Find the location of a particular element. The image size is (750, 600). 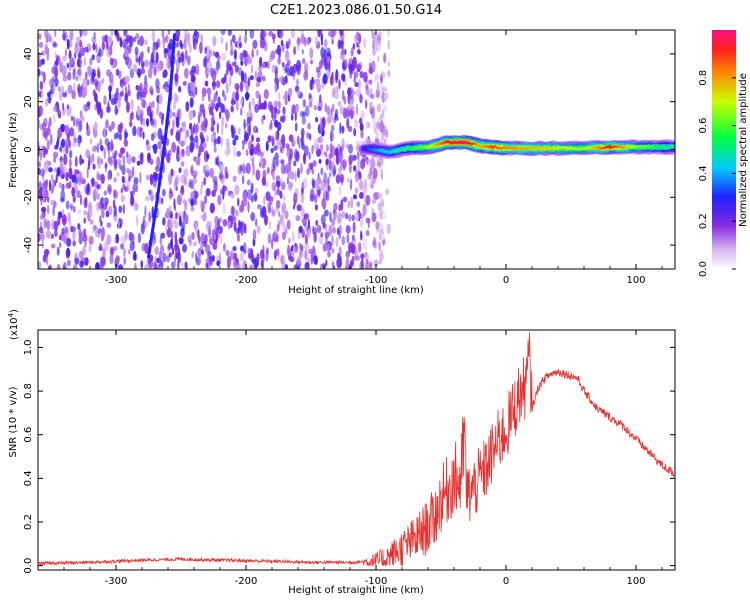

spectrogram-x-tick-label: 100 is located at coordinates (635, 280).